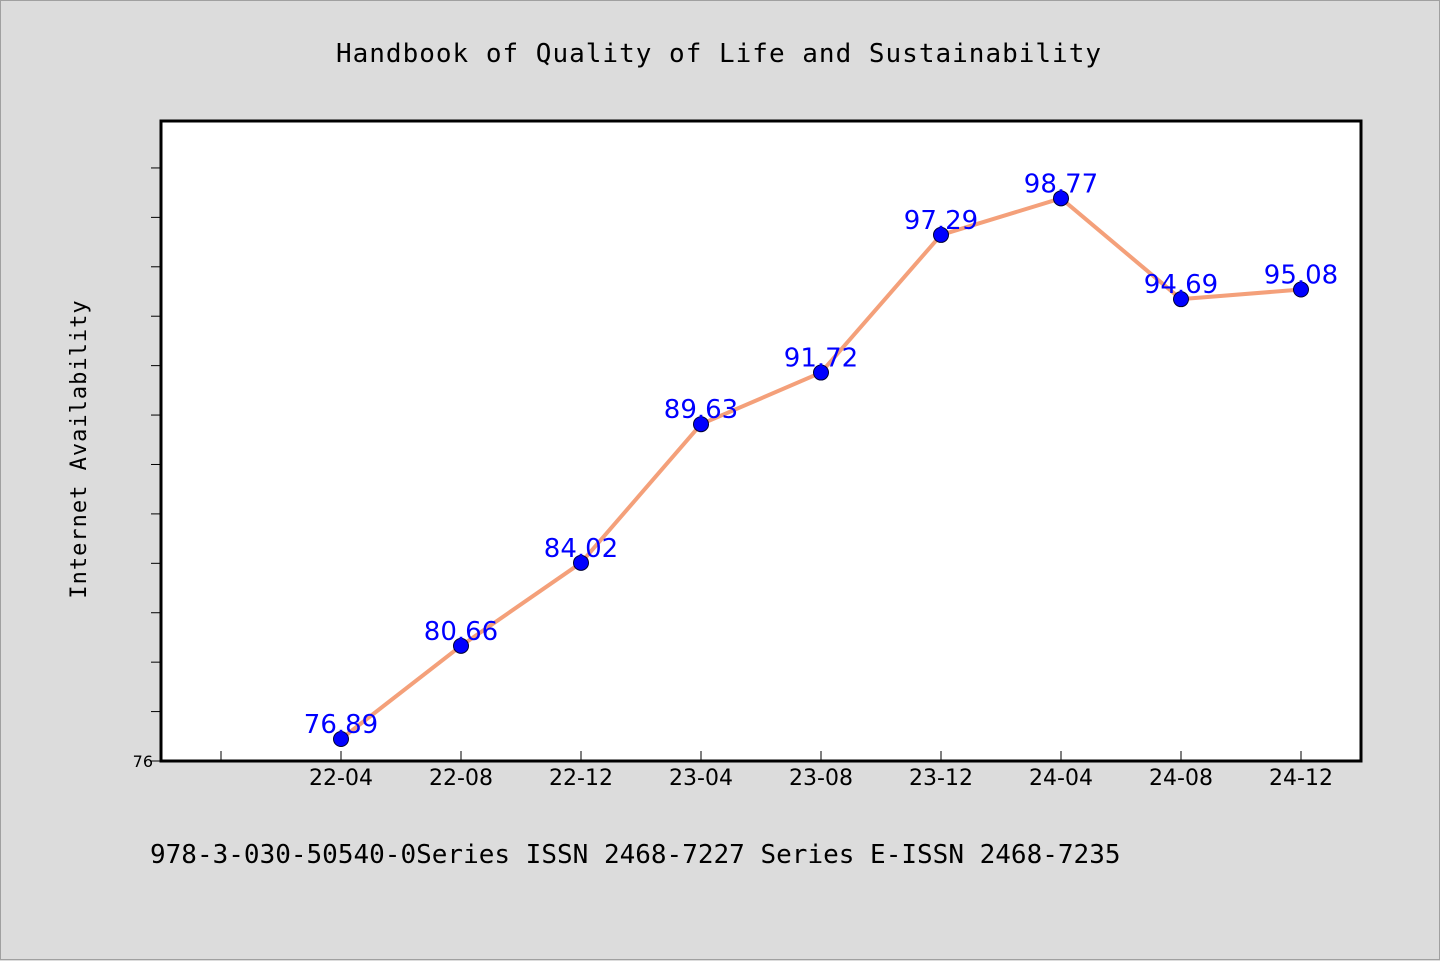  What do you see at coordinates (581, 778) in the screenshot?
I see `x-tick-label: 22-12` at bounding box center [581, 778].